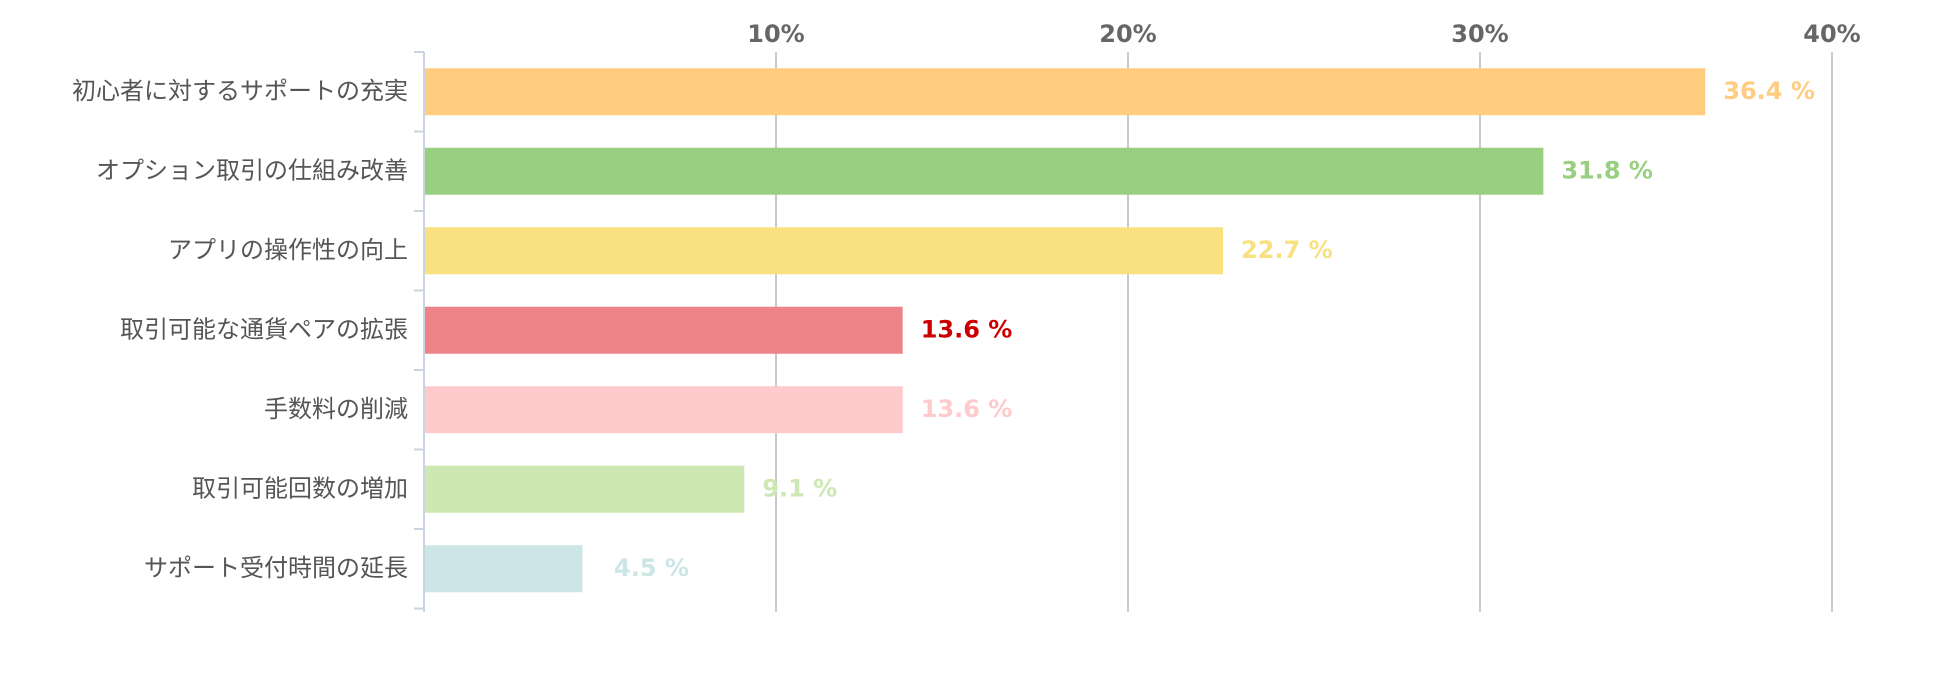 This screenshot has height=689, width=1950. I want to click on category-label: 取引可能回数の増加, so click(300, 488).